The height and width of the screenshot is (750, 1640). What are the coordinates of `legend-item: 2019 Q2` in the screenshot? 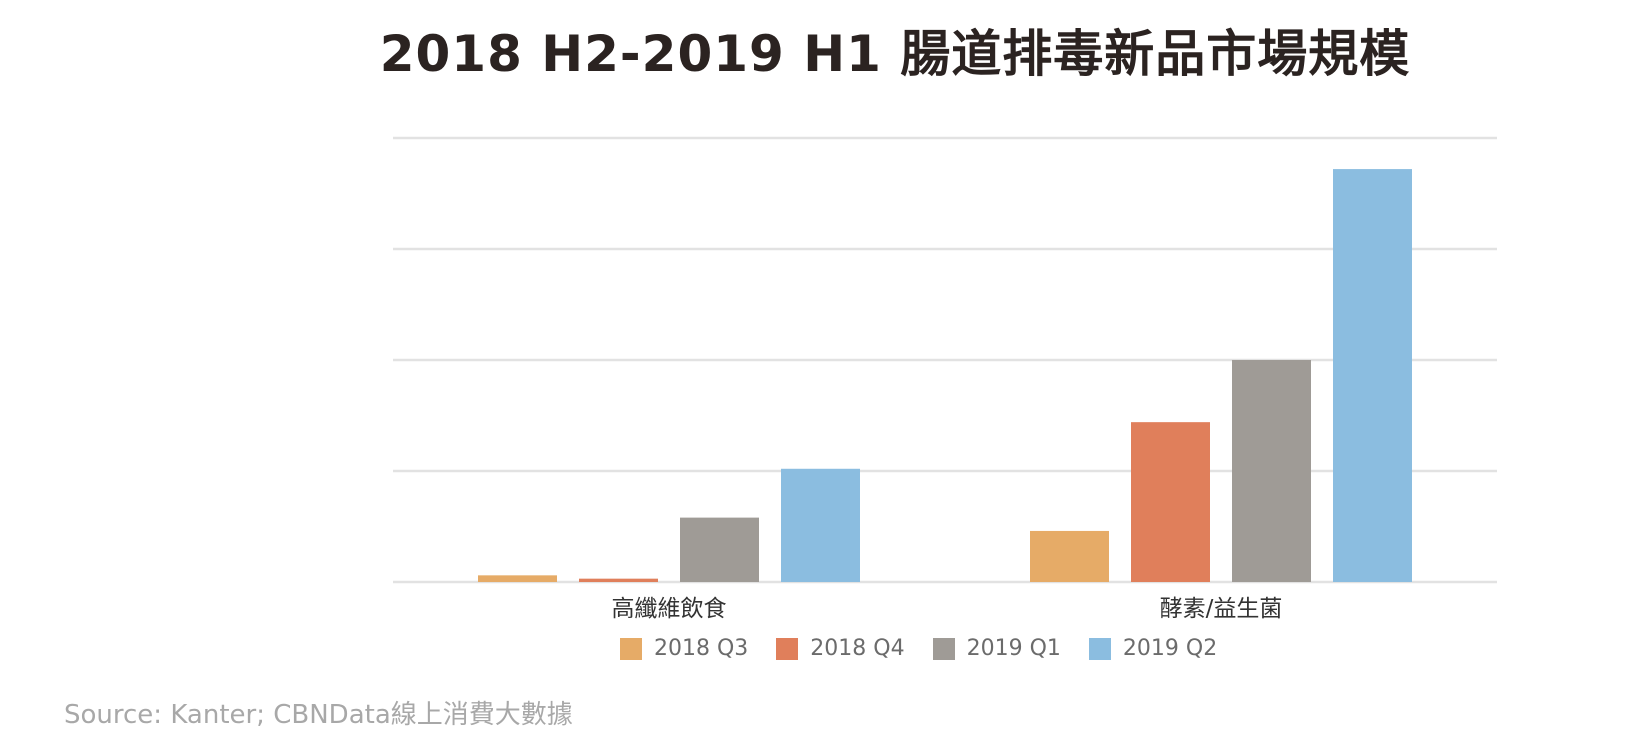 It's located at (1153, 648).